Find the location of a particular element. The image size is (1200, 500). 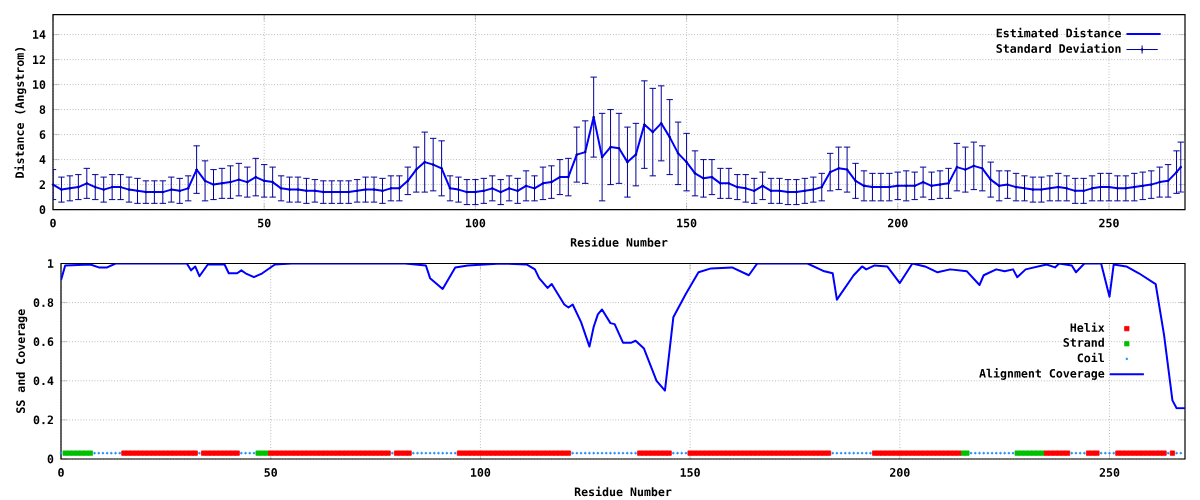

y-tick-label: 0.6 is located at coordinates (43, 342).